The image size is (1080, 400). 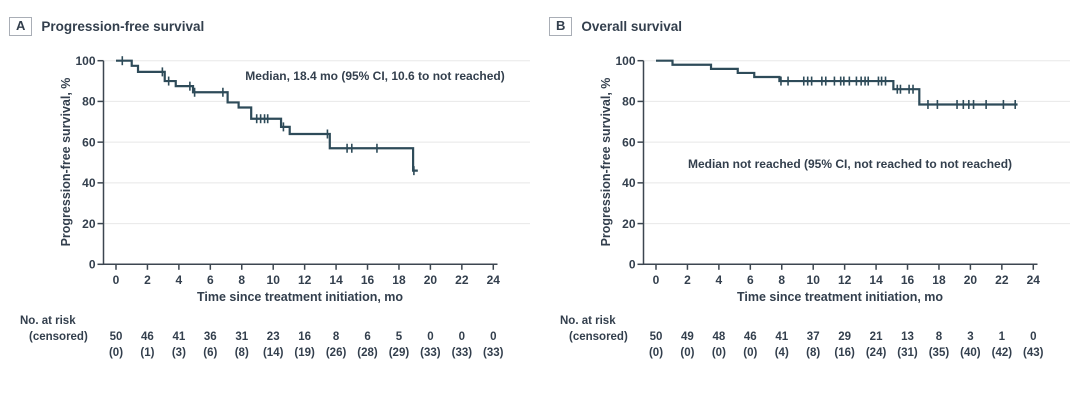 What do you see at coordinates (304, 337) in the screenshot?
I see `at-risk-count: 16` at bounding box center [304, 337].